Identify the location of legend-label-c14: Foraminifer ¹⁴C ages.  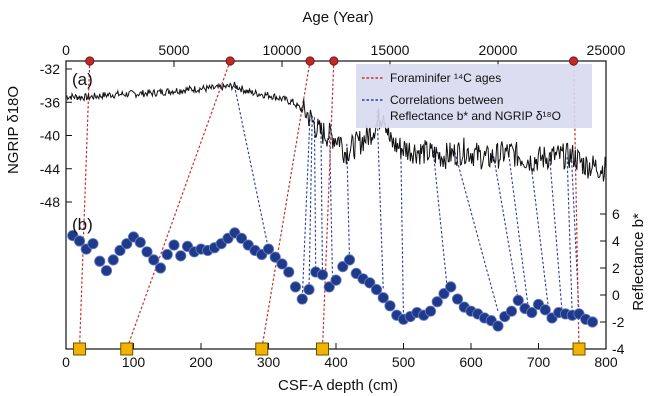
(445, 78).